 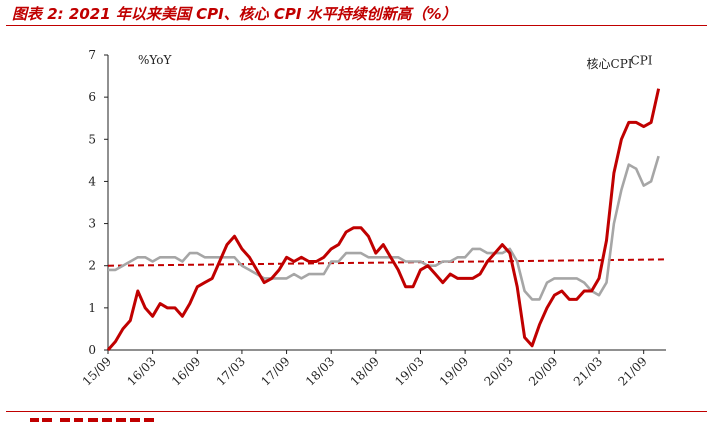 What do you see at coordinates (186, 371) in the screenshot?
I see `x-tick-label: 16/09` at bounding box center [186, 371].